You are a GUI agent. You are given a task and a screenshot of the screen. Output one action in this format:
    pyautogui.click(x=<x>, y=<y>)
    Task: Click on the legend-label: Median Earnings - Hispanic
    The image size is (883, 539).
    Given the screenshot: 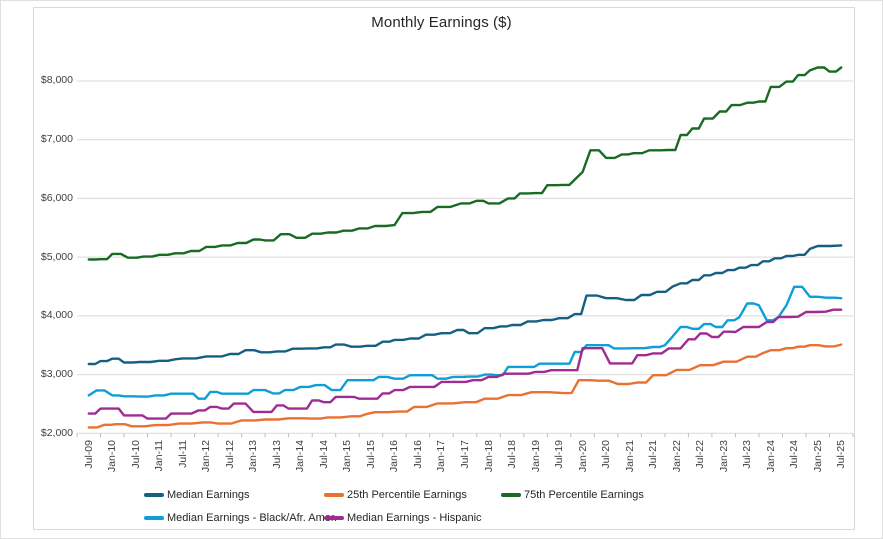 What is the action you would take?
    pyautogui.click(x=414, y=518)
    